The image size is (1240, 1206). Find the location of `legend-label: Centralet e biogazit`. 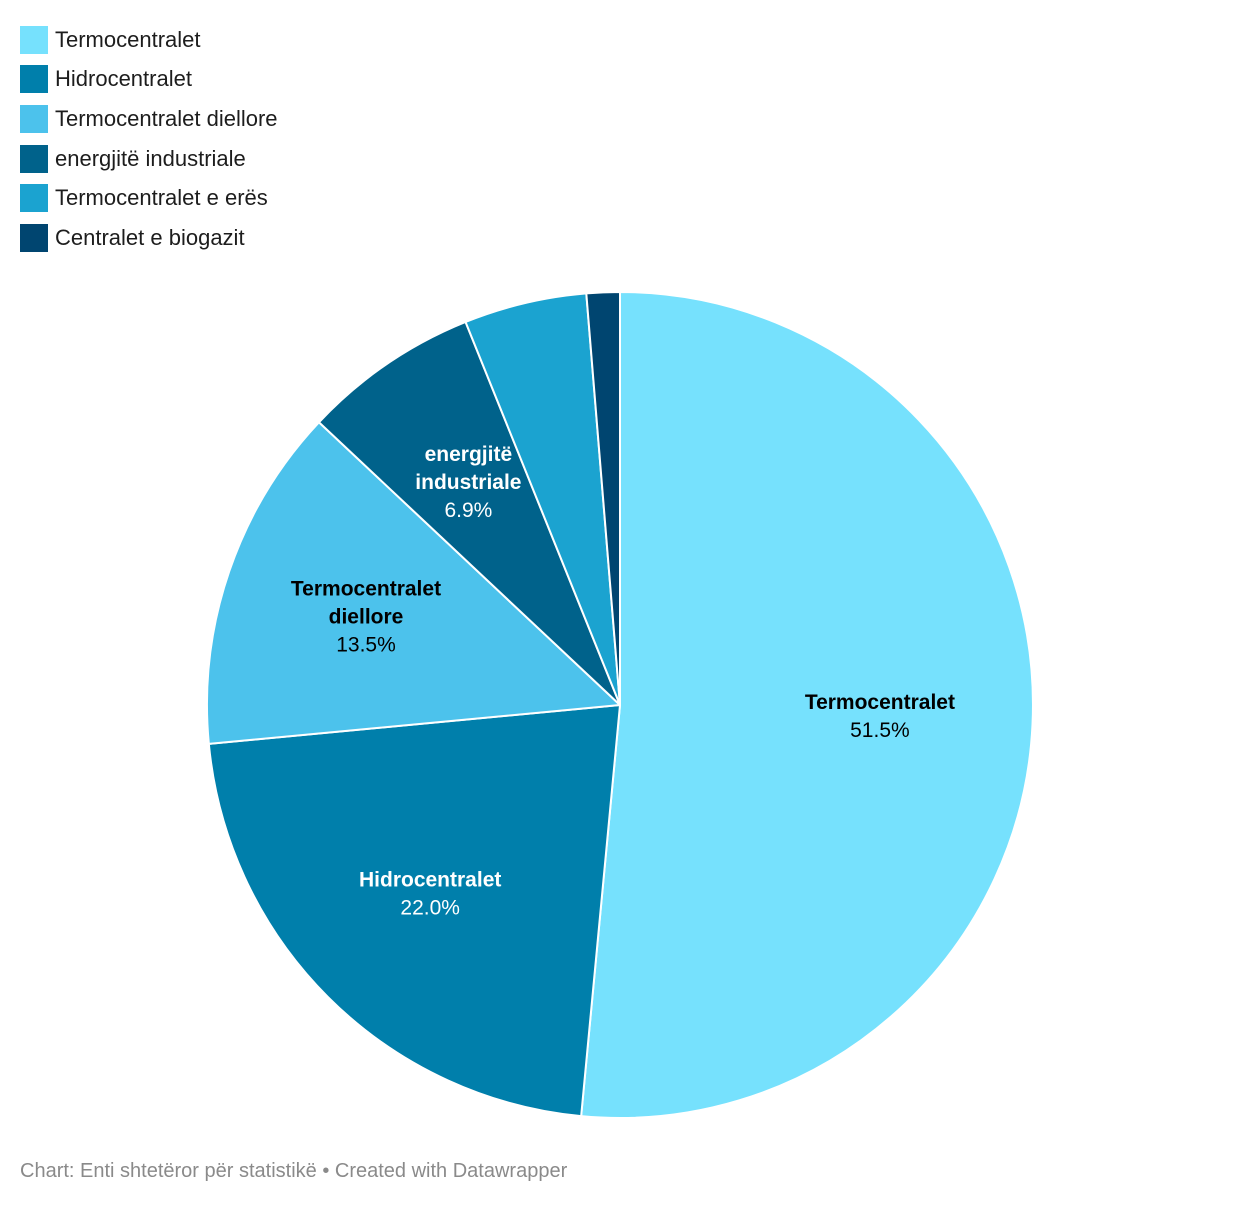

legend-label: Centralet e biogazit is located at coordinates (150, 237).